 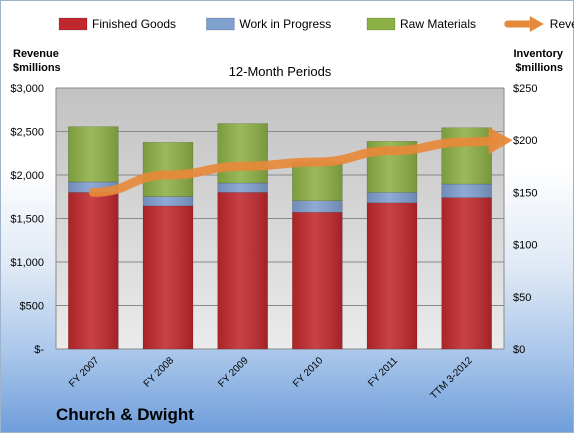 I want to click on left-axis-title-line1: Revenue, so click(x=36, y=54).